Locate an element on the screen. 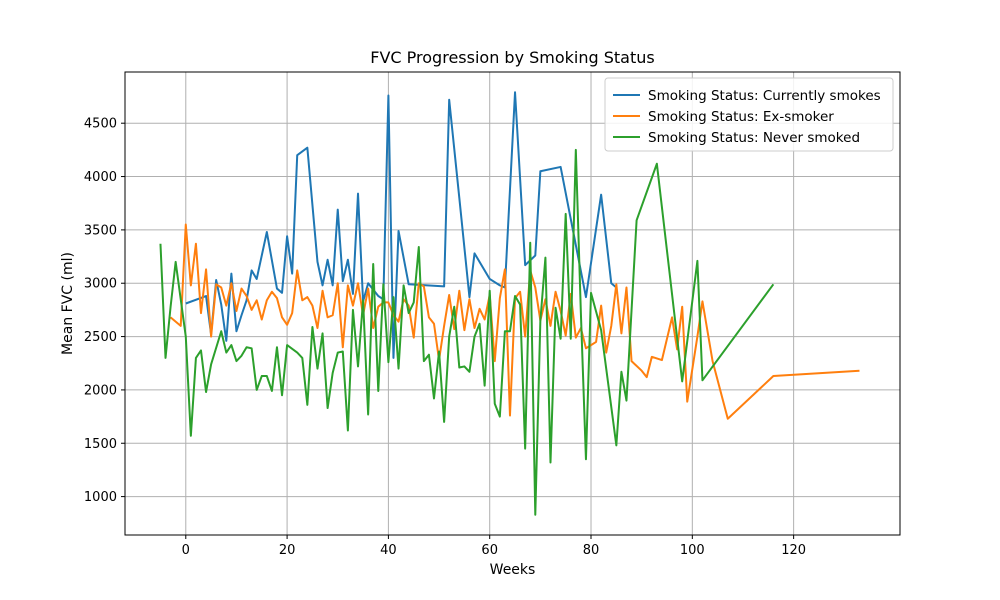 The width and height of the screenshot is (1000, 600). y-tick-label: 4000 is located at coordinates (100, 177).